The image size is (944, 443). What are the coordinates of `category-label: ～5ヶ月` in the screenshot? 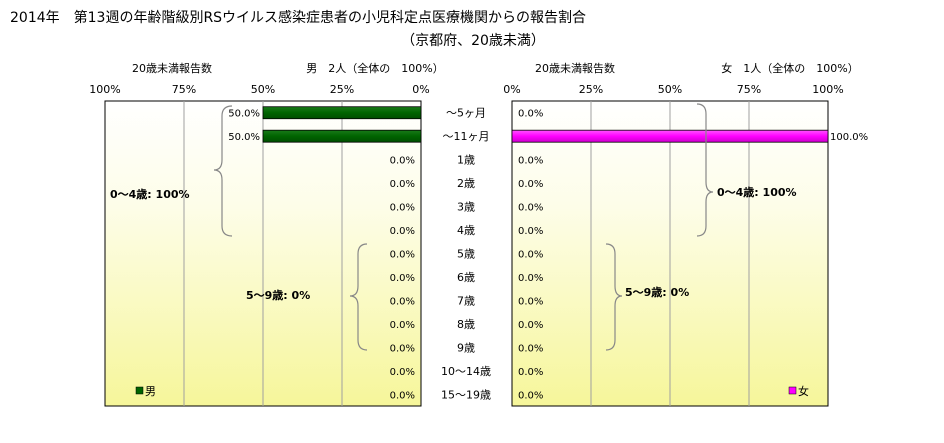 It's located at (466, 113).